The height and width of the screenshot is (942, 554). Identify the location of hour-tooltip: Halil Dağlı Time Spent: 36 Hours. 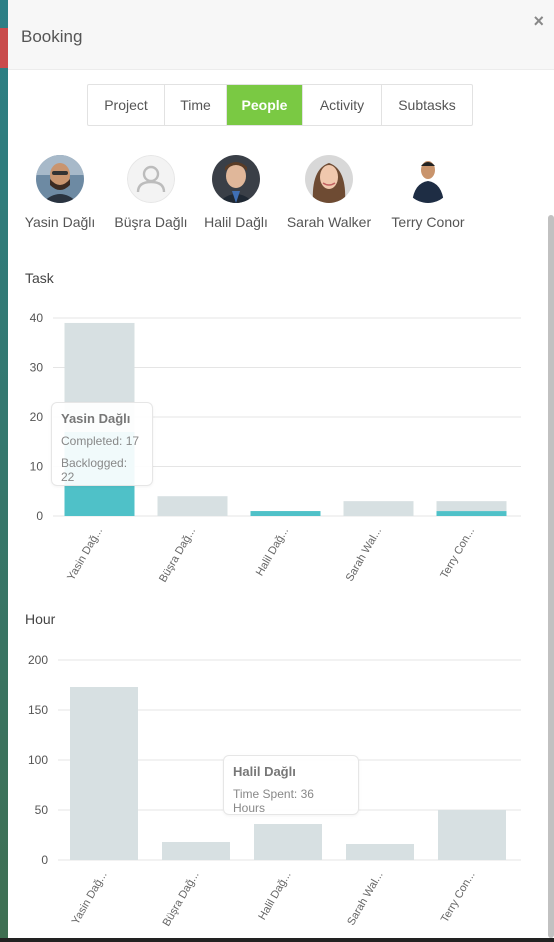
(291, 785).